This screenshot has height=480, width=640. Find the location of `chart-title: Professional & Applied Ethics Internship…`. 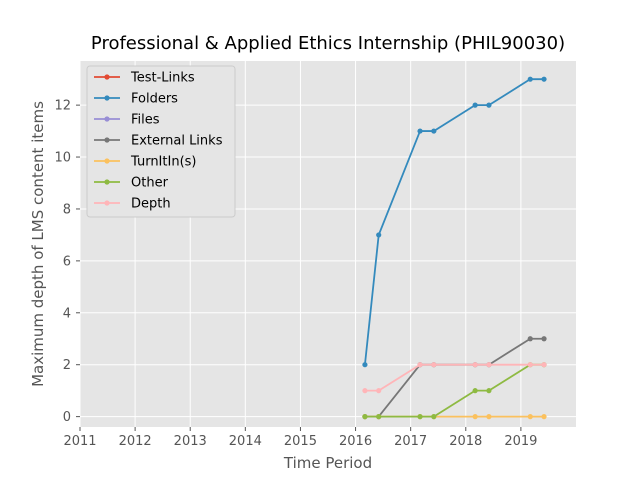

chart-title: Professional & Applied Ethics Internship… is located at coordinates (328, 43).